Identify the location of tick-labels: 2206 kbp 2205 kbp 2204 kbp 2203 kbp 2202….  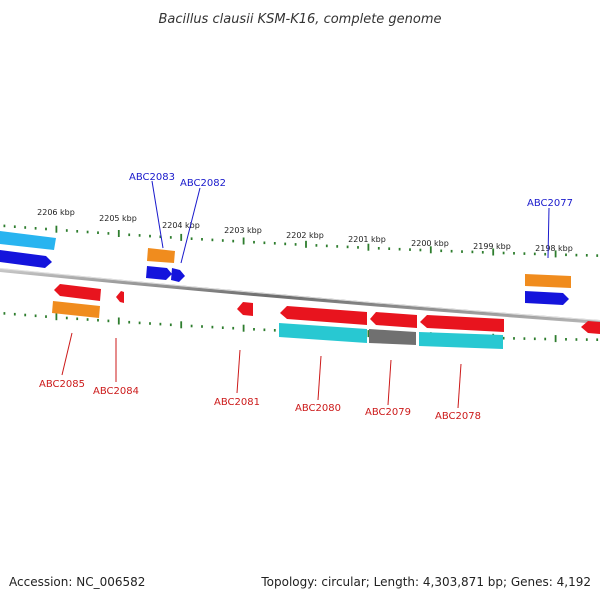
(305, 230).